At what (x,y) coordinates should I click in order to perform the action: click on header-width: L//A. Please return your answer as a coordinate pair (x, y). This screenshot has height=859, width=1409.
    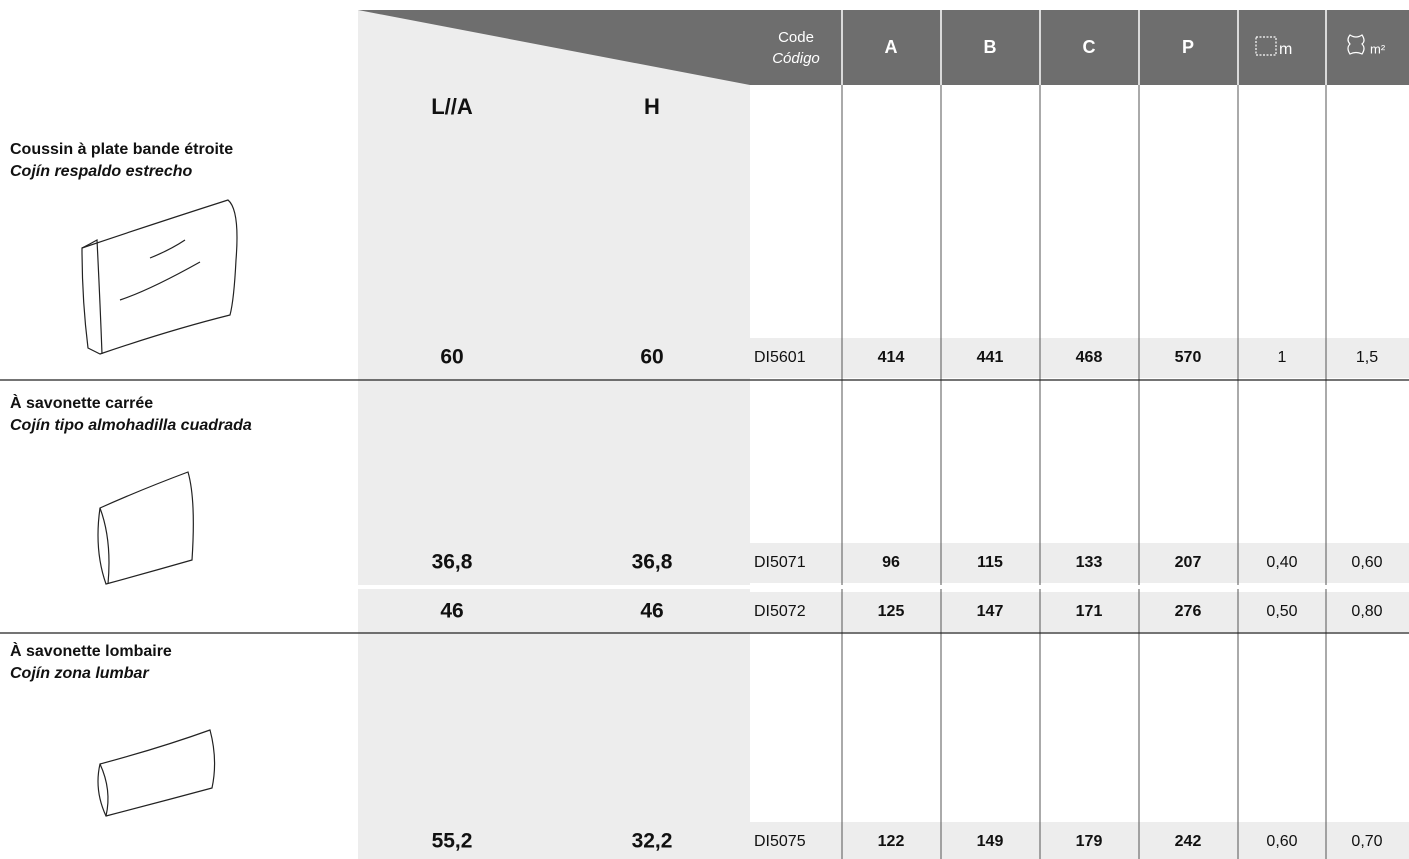
    Looking at the image, I should click on (452, 106).